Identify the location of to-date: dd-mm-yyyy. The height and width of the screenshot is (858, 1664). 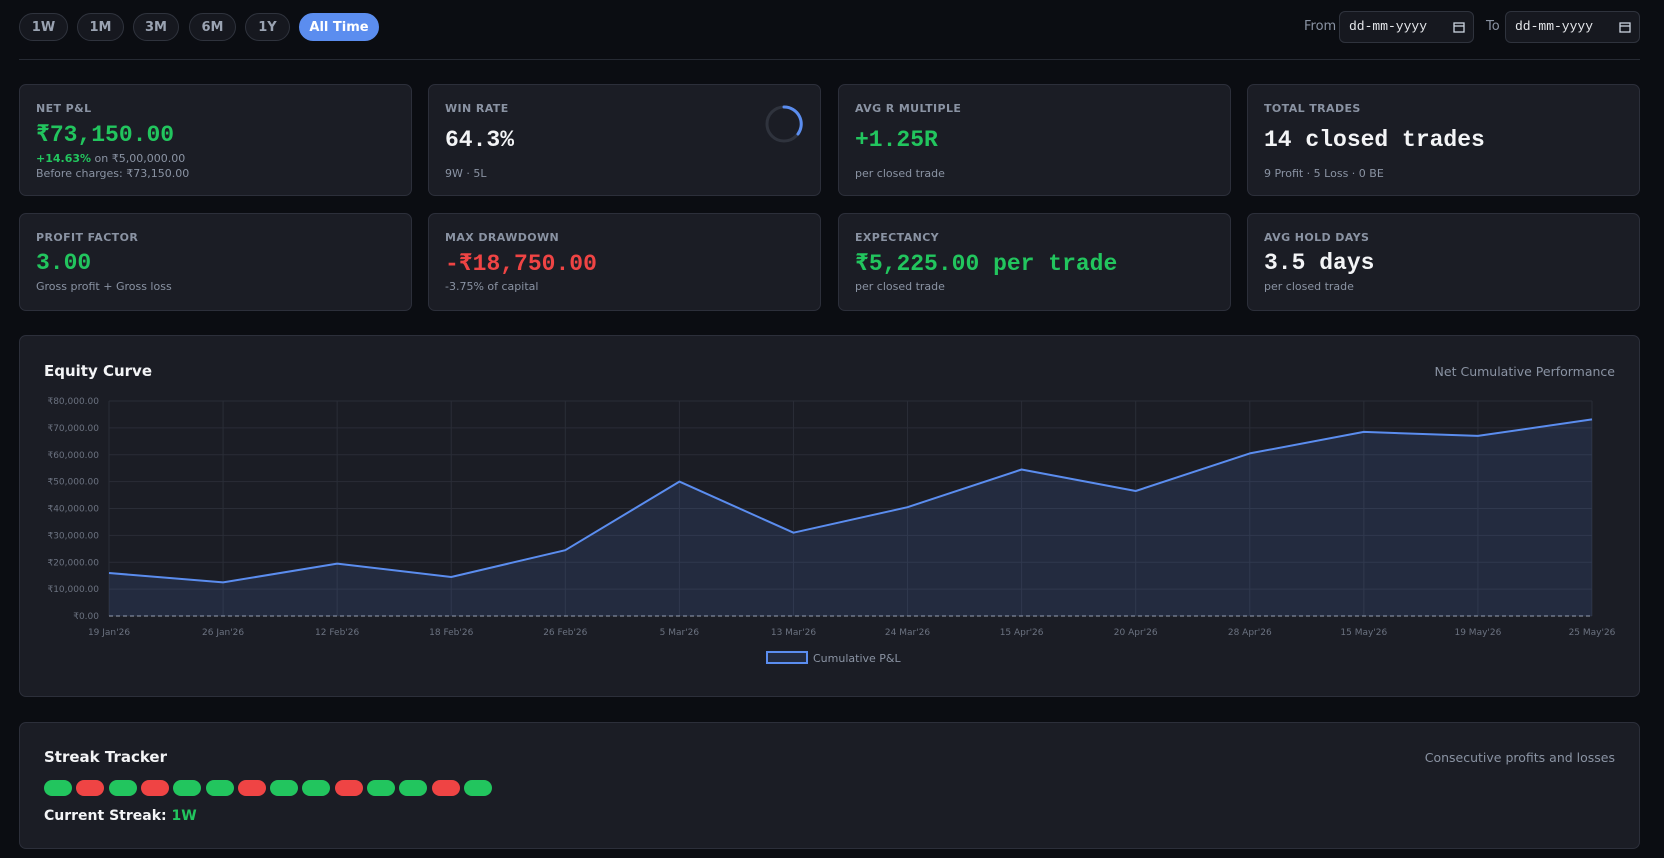
(1572, 27).